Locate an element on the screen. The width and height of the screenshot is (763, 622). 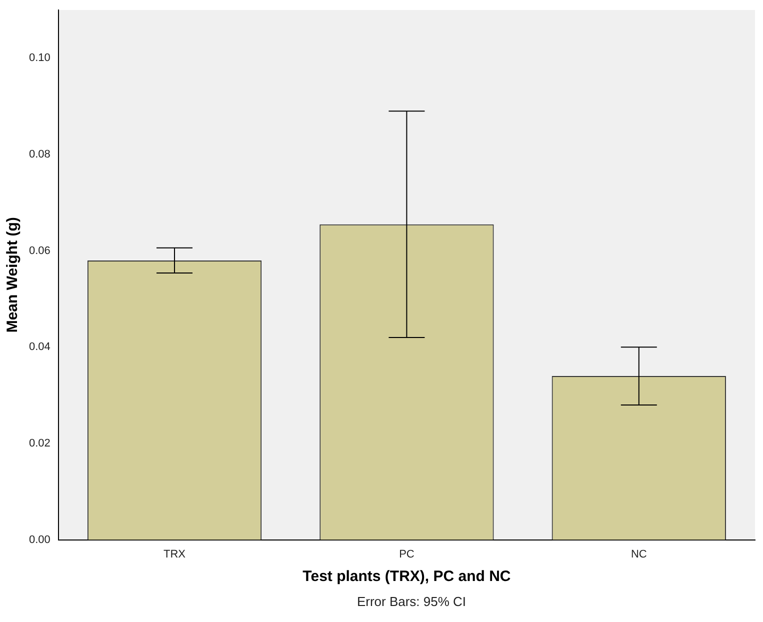
x-tick-label: NC is located at coordinates (638, 554).